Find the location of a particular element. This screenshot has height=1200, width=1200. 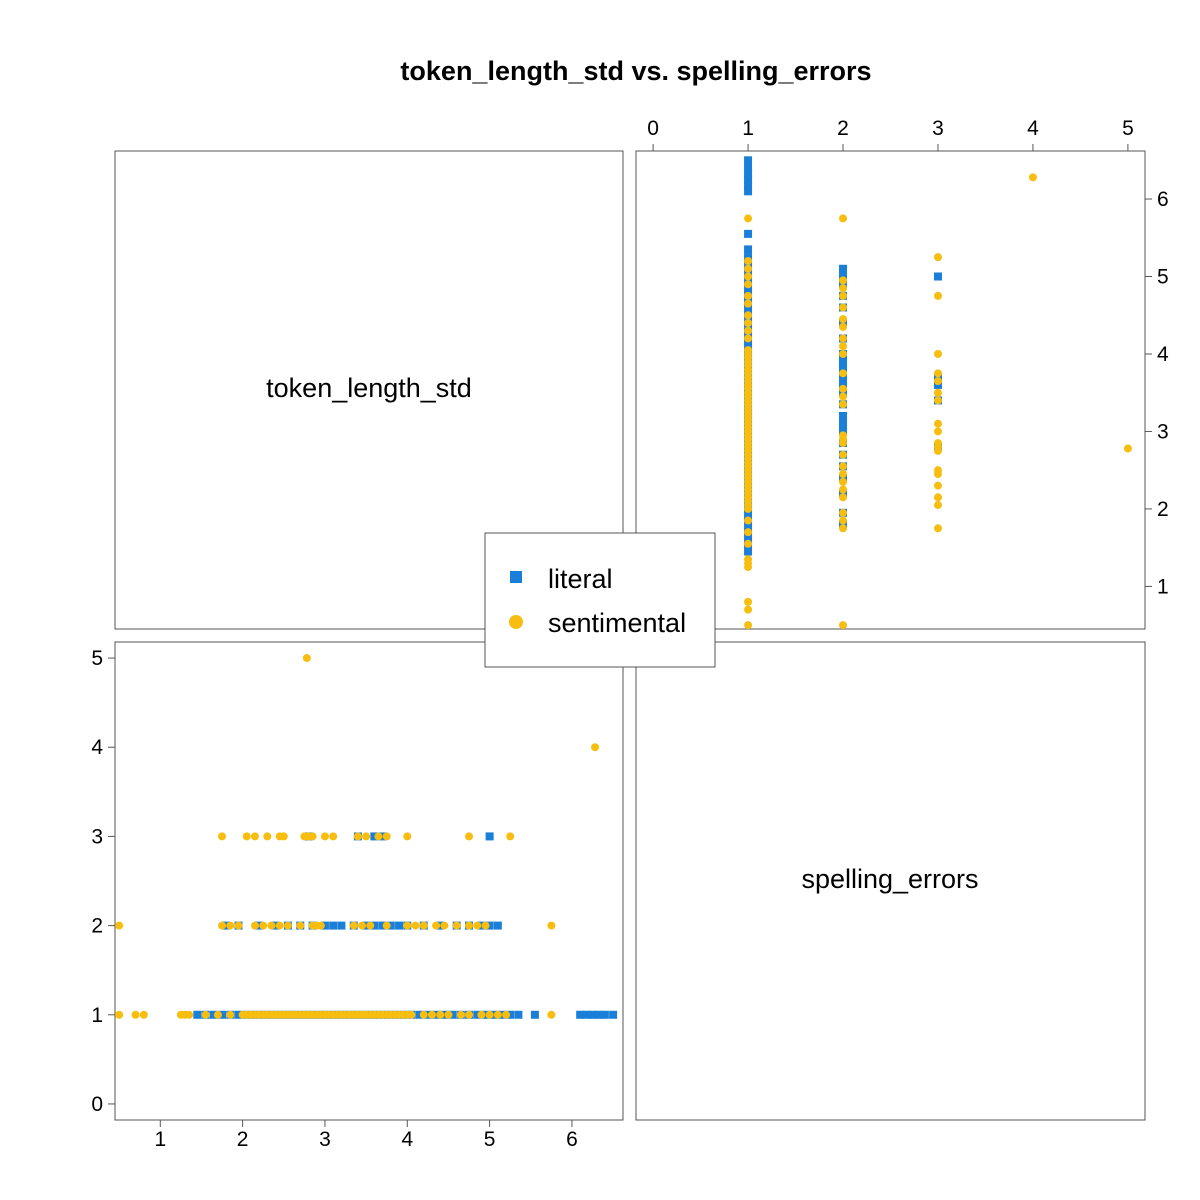

y-tick-label-token-length-std: 6 is located at coordinates (1163, 199).